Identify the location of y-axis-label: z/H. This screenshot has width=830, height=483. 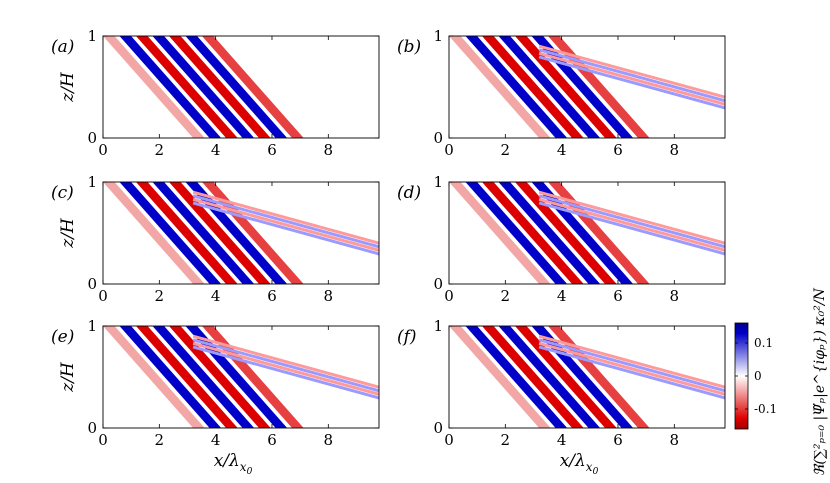
(68, 233).